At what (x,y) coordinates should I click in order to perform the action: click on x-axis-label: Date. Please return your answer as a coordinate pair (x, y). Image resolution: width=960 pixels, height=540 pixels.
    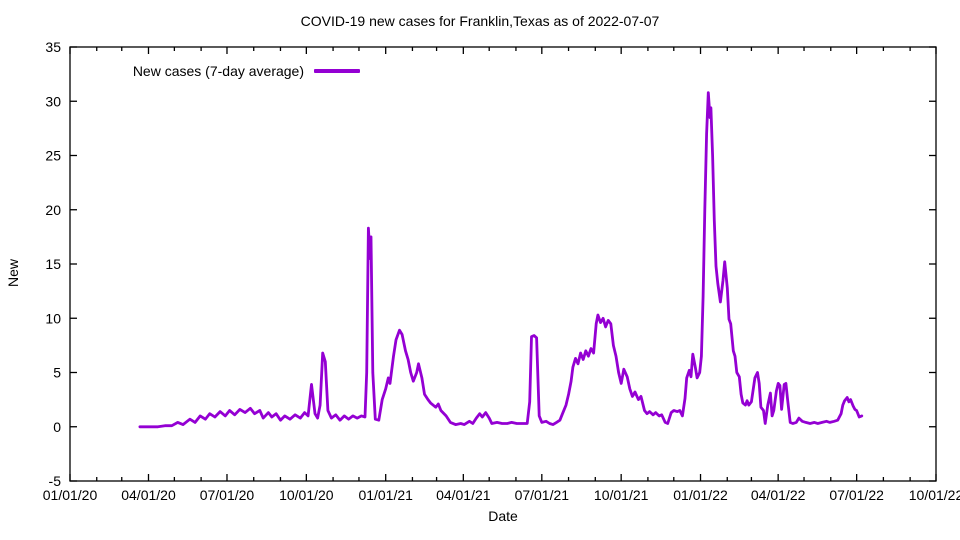
    Looking at the image, I should click on (503, 516).